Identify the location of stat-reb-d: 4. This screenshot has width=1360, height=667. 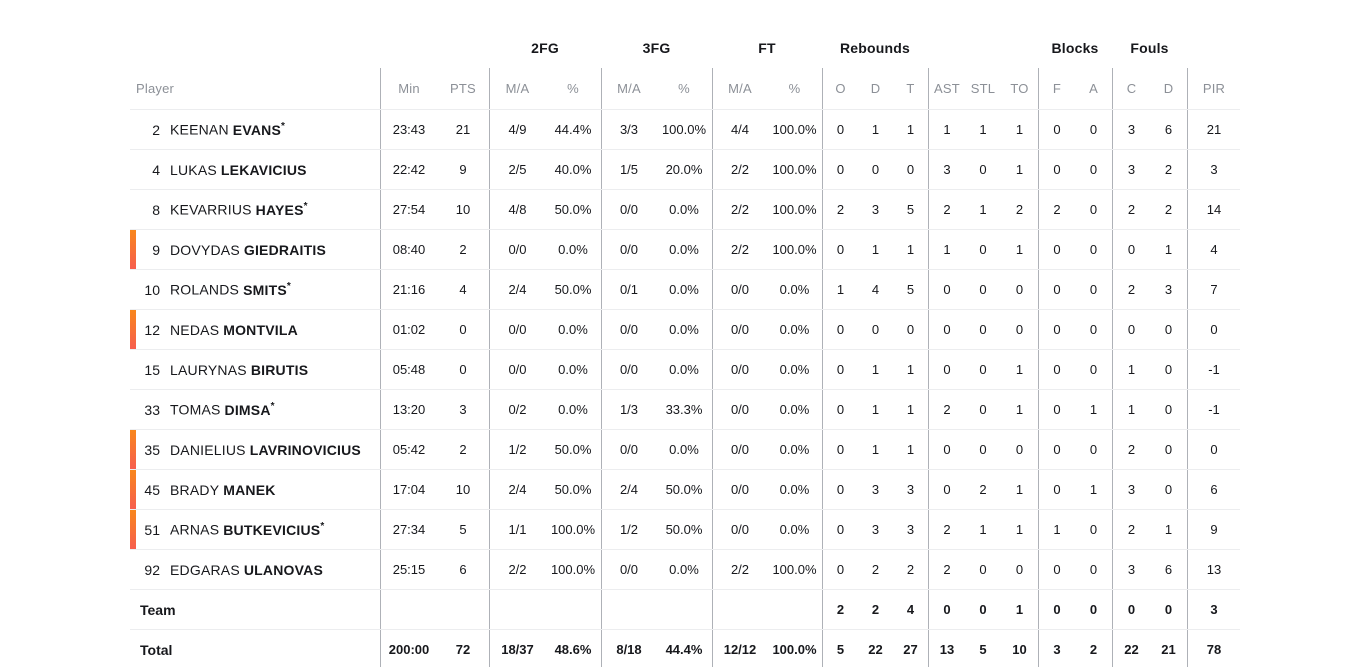
(875, 289).